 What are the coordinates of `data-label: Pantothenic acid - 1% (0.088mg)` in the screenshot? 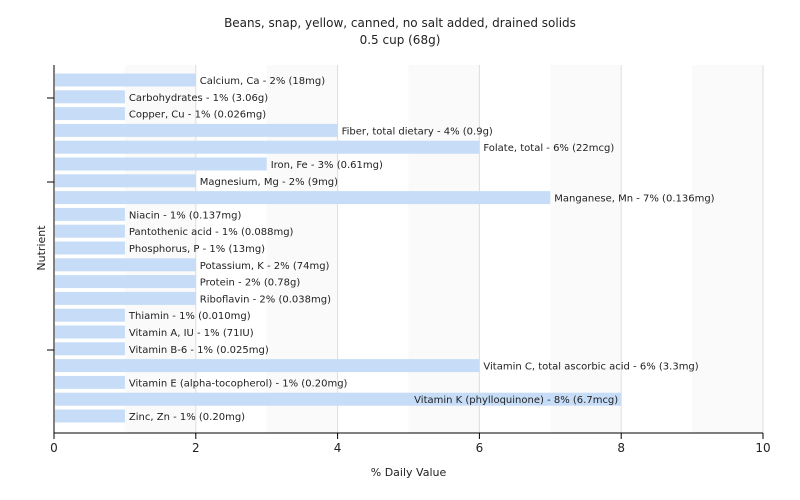 It's located at (211, 232).